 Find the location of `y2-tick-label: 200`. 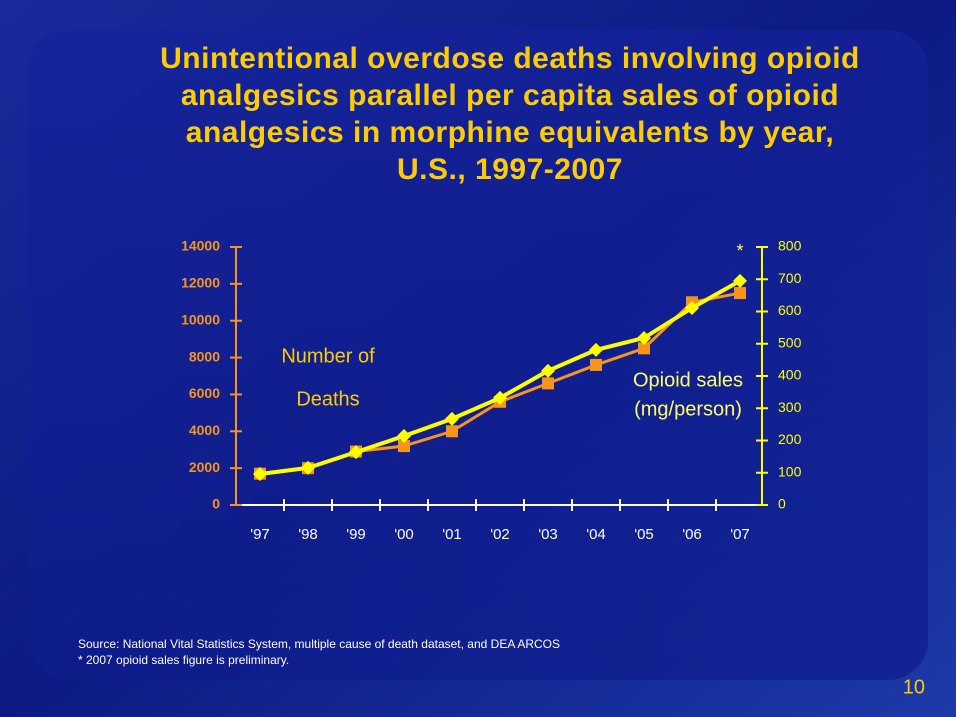

y2-tick-label: 200 is located at coordinates (790, 439).